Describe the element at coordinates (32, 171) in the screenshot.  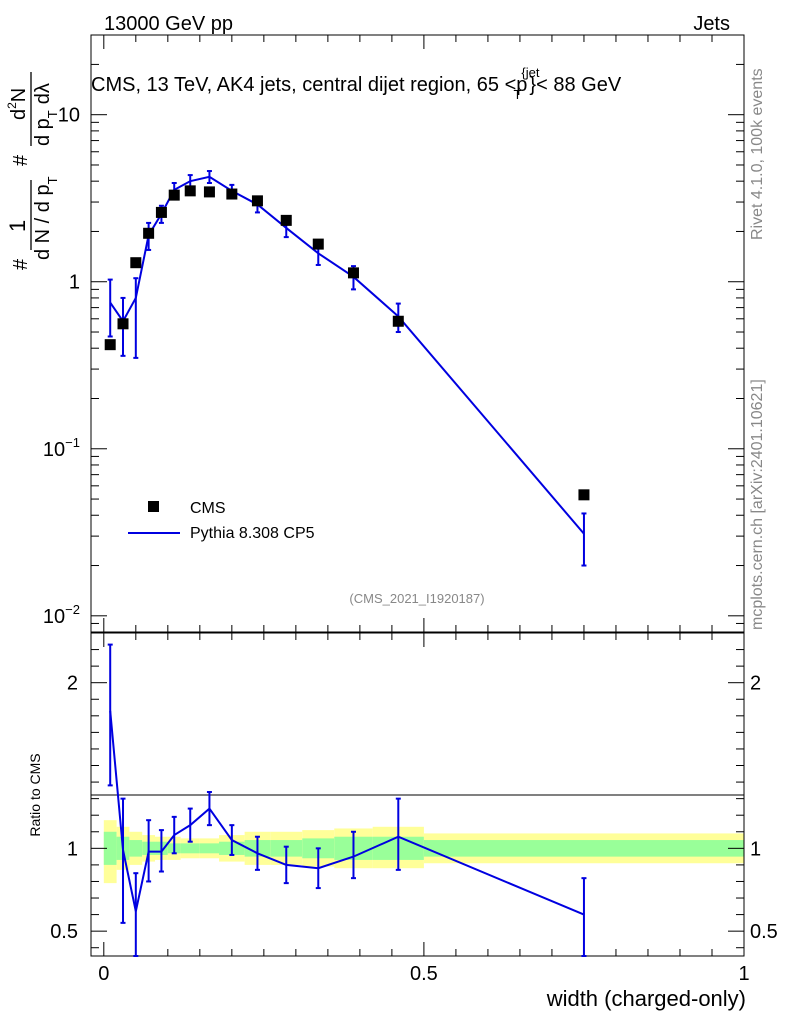
I see `y-axis-label: # 1 d N / d pT # d2N d pTdλ` at that location.